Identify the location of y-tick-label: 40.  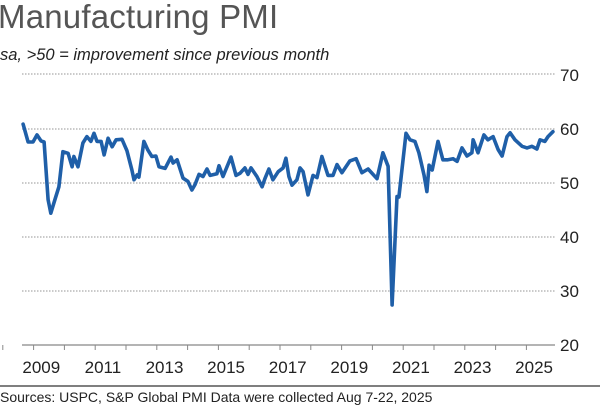
(569, 237).